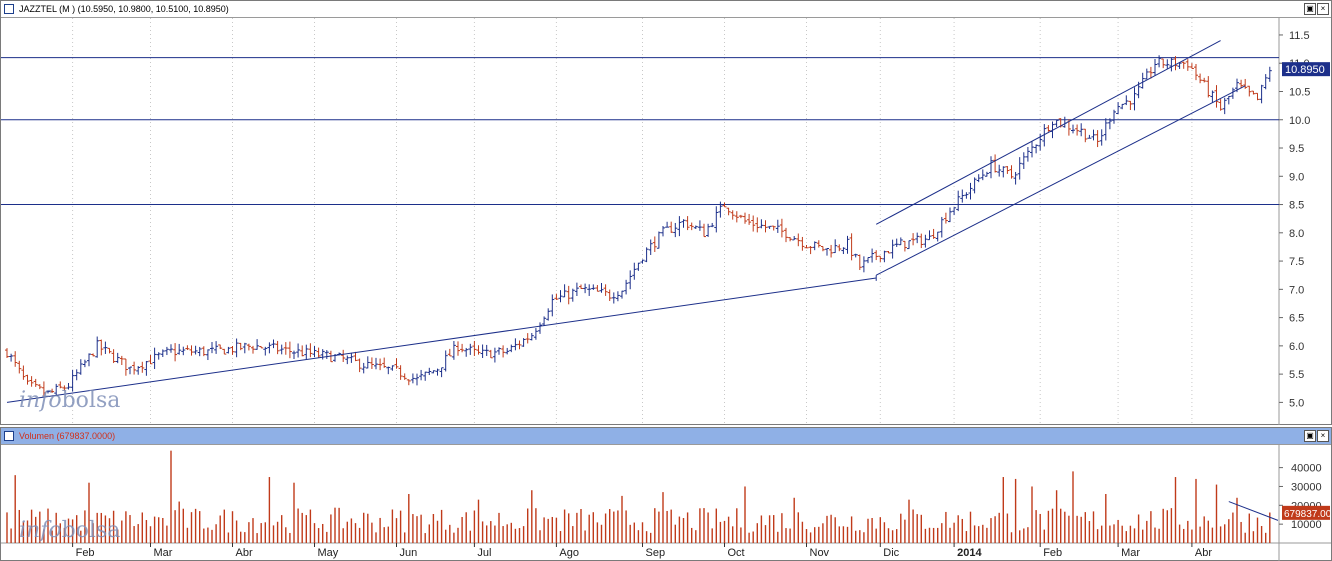 The height and width of the screenshot is (561, 1332). I want to click on volume-trend-line, so click(1253, 511).